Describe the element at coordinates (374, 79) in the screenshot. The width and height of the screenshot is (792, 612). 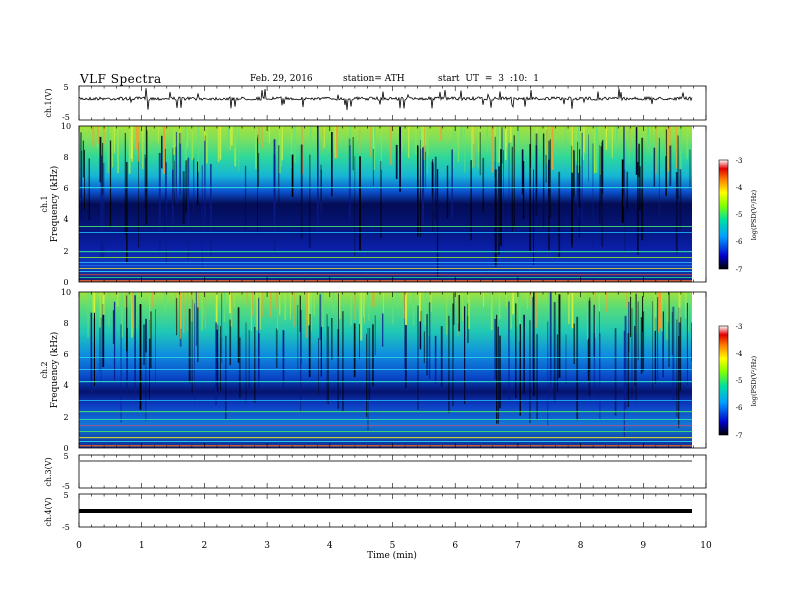
I see `station-label: station= ATH` at that location.